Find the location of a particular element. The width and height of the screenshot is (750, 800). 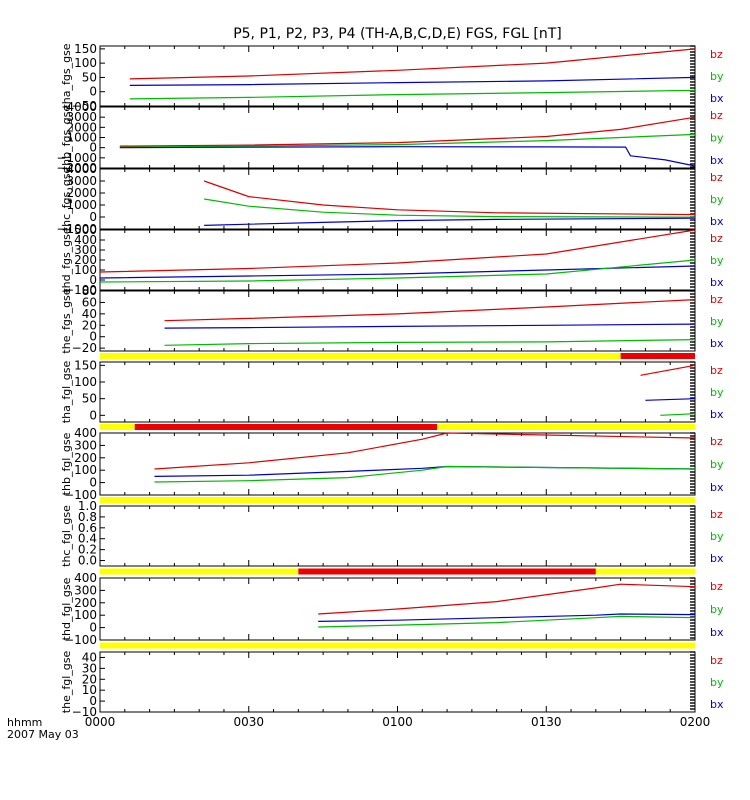

y-tick-label: 1000 is located at coordinates (81, 205).